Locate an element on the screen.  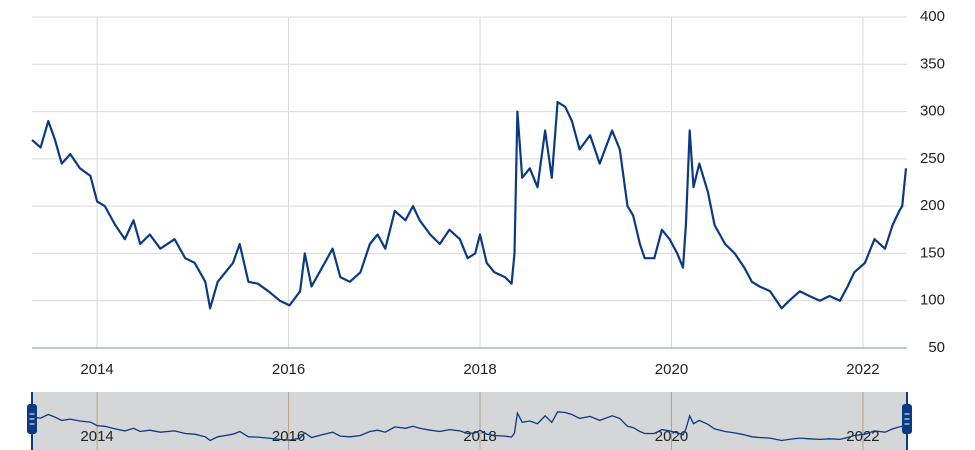
x-tick-label: 2018 is located at coordinates (479, 369).